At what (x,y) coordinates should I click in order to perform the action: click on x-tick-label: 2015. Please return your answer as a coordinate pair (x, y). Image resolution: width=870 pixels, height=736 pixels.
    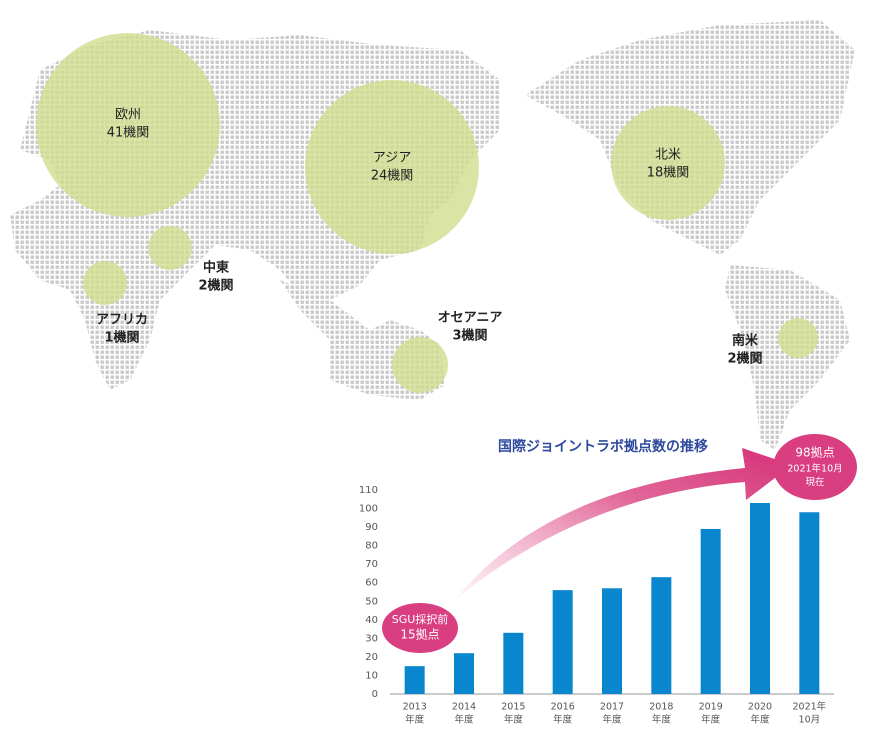
    Looking at the image, I should click on (513, 707).